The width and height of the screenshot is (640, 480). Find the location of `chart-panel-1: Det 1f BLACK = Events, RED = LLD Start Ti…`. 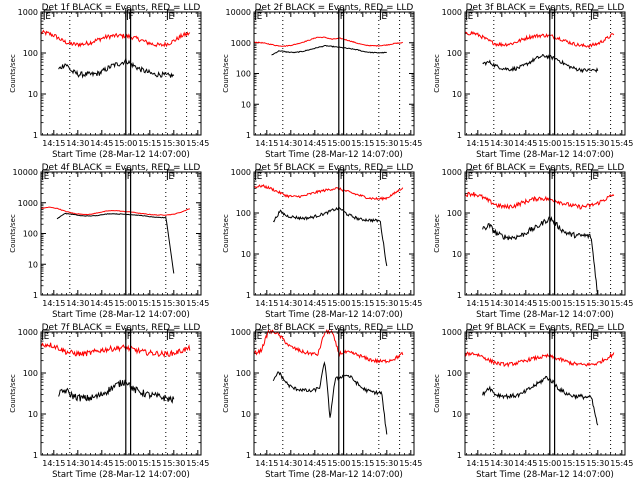

chart-panel-1: Det 1f BLACK = Events, RED = LLD Start Ti… is located at coordinates (109, 81).